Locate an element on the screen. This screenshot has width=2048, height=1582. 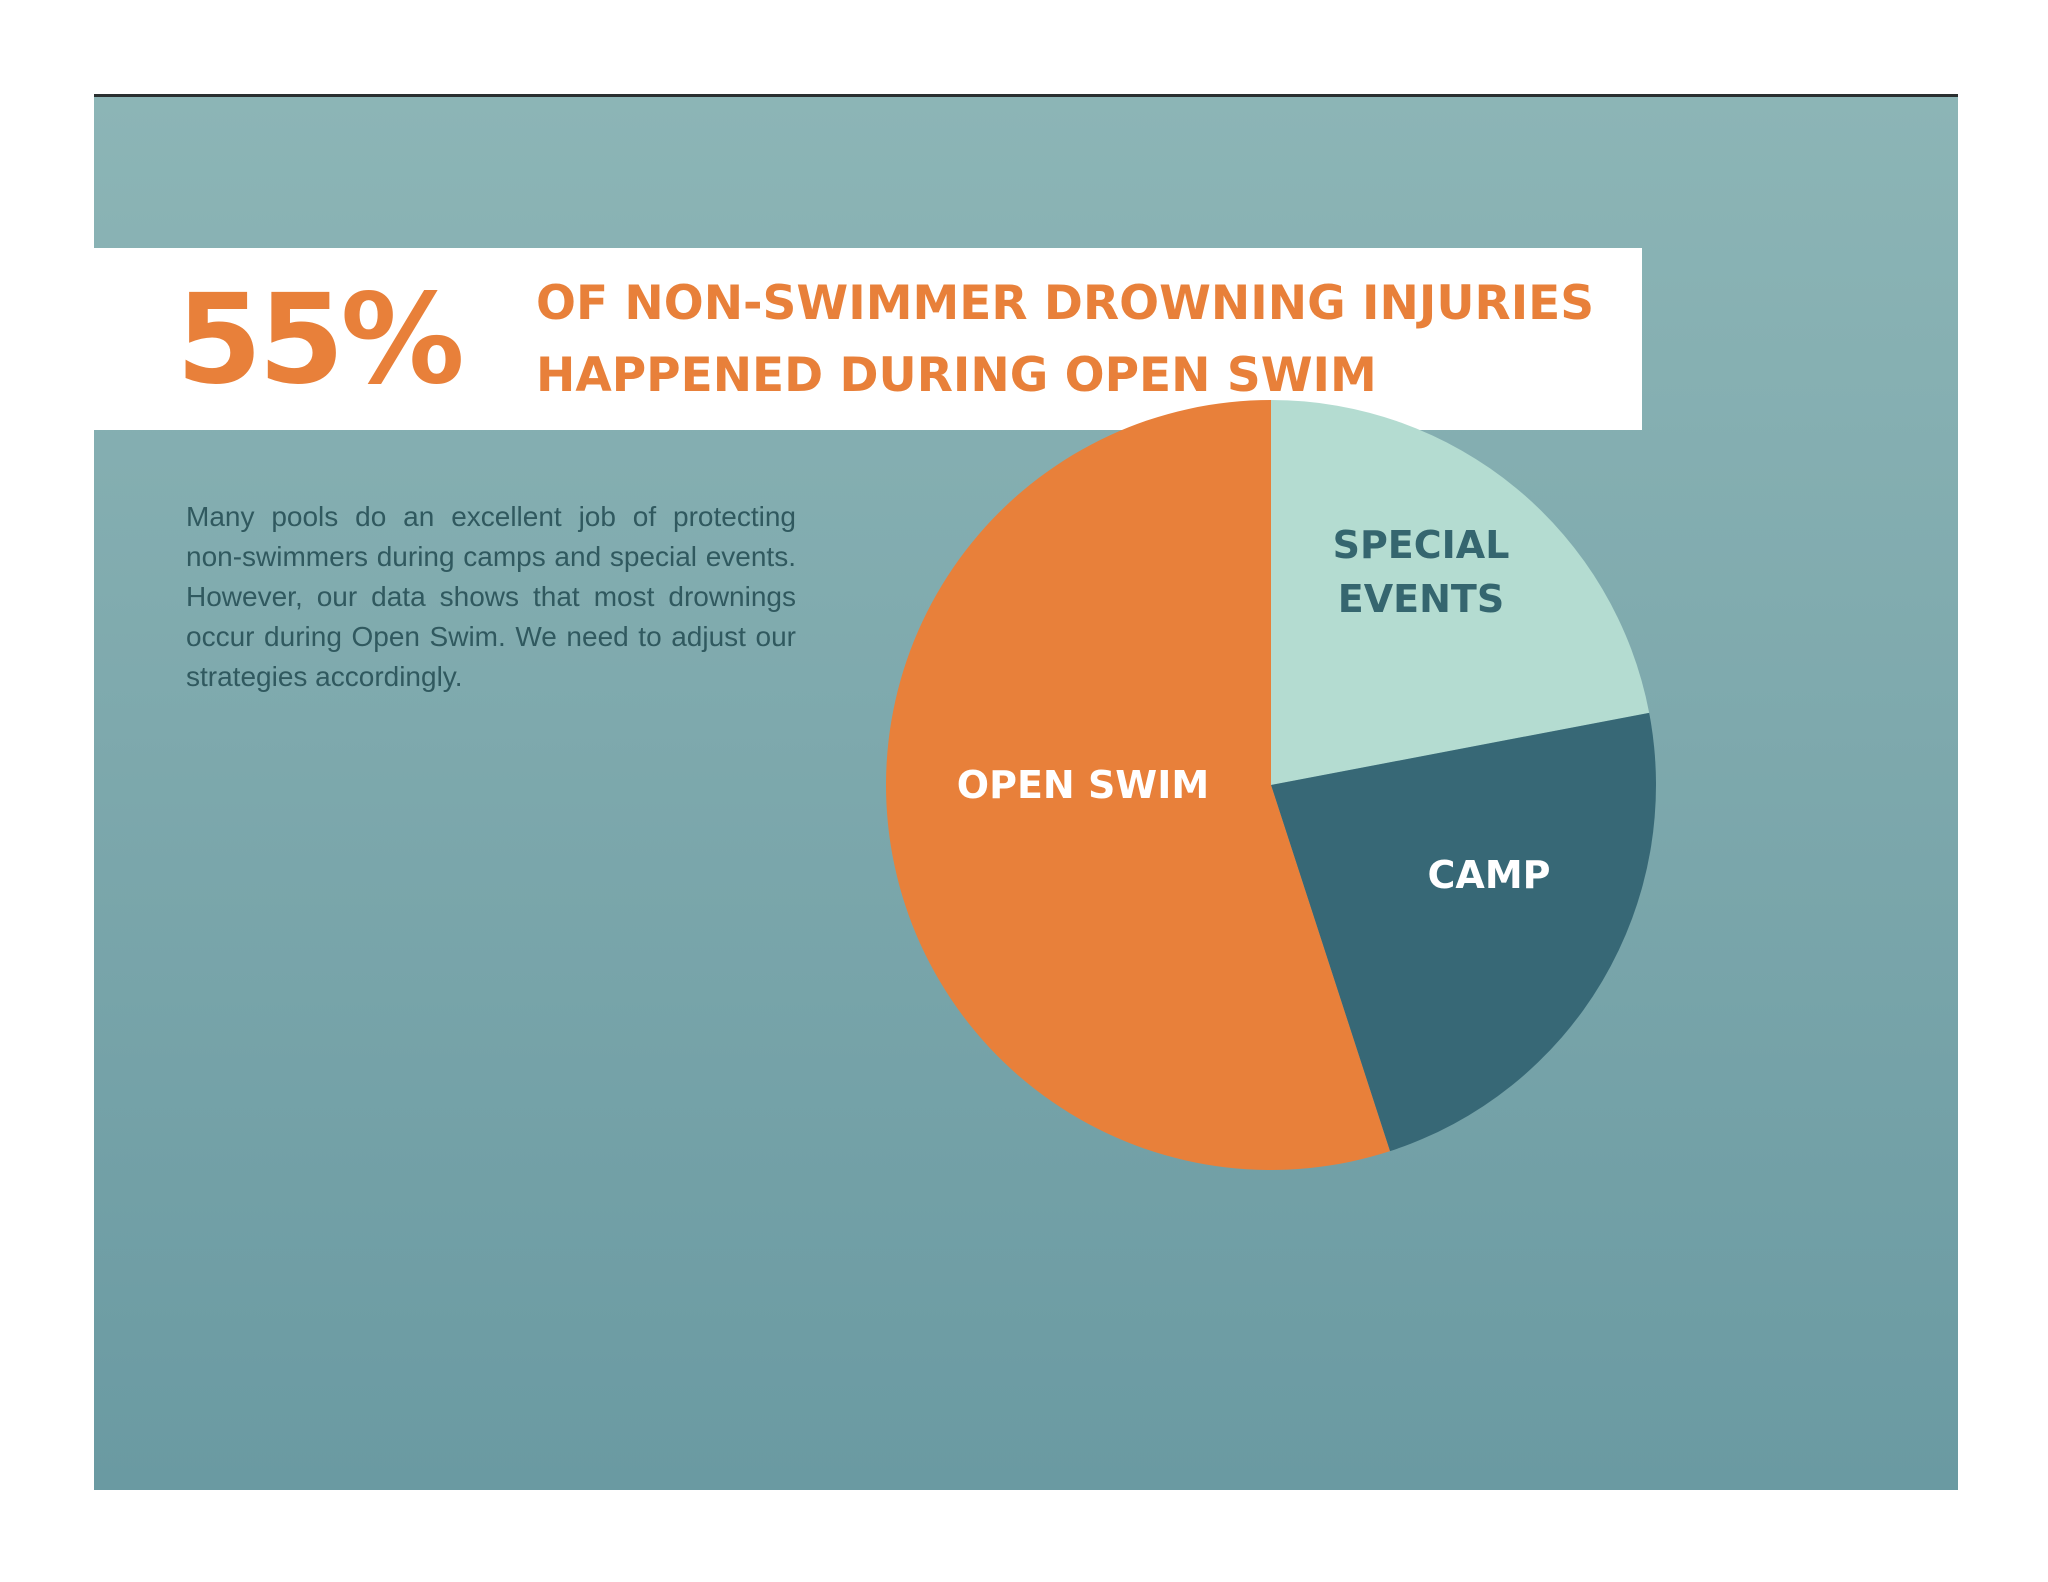
headline-line-1: OF NON-SWIMMER DROWNING INJURIES is located at coordinates (1065, 303).